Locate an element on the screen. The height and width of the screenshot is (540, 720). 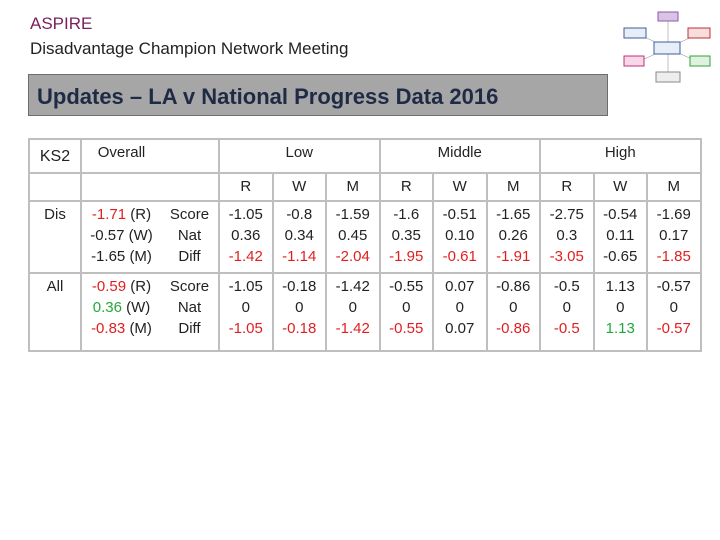
score-value: -0.86 is located at coordinates (513, 286).